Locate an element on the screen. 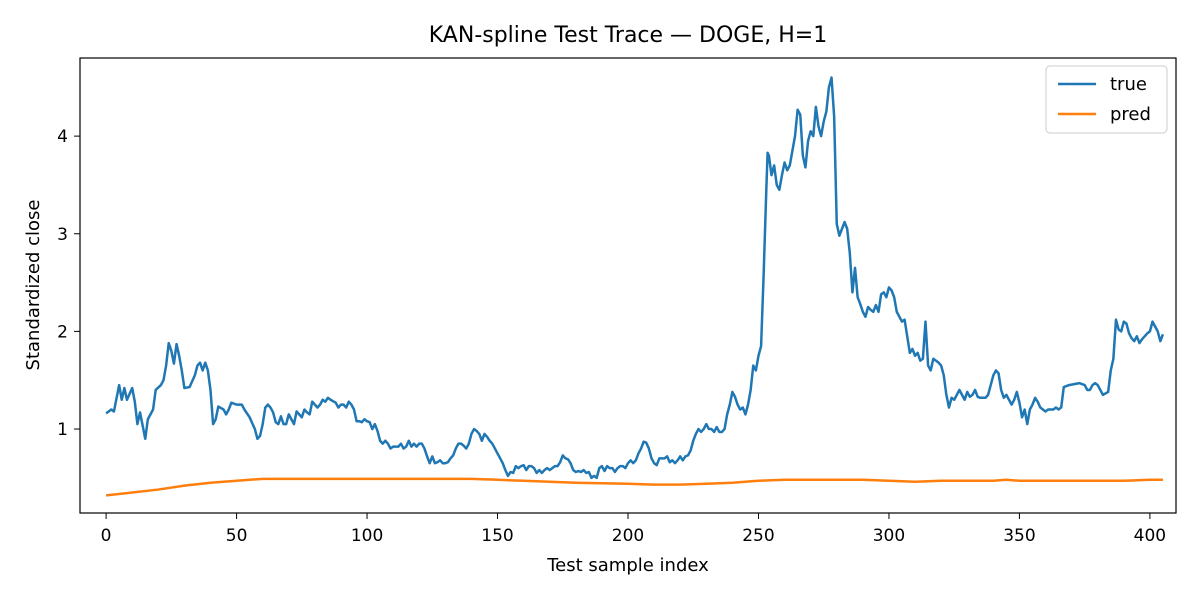 The height and width of the screenshot is (600, 1200). x-tick-label: 150 is located at coordinates (497, 536).